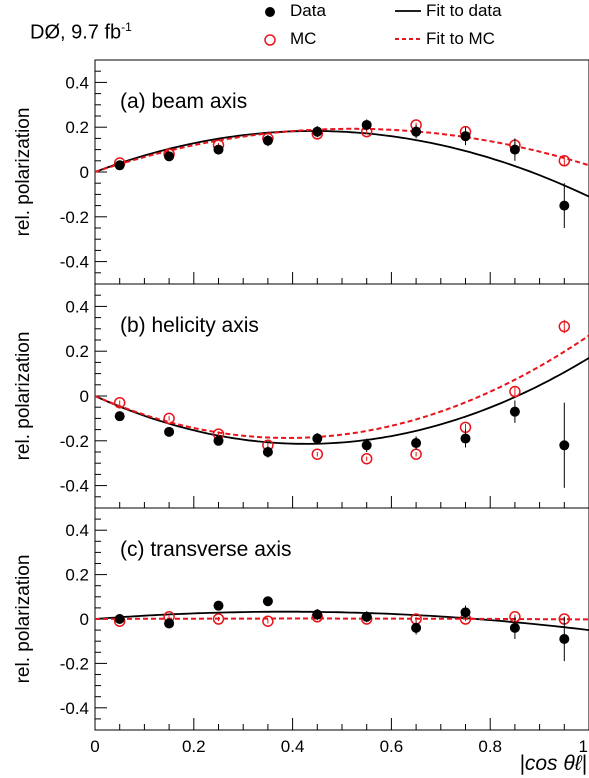 The height and width of the screenshot is (778, 589). What do you see at coordinates (583, 746) in the screenshot?
I see `x-tick-label: 1` at bounding box center [583, 746].